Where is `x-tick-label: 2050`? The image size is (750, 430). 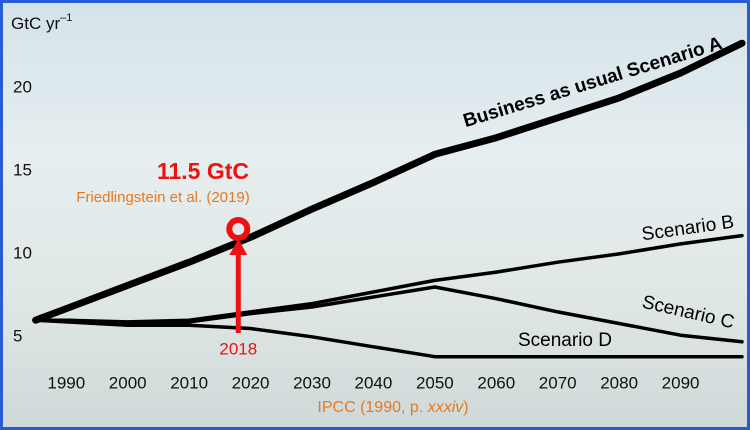
x-tick-label: 2050 is located at coordinates (435, 382).